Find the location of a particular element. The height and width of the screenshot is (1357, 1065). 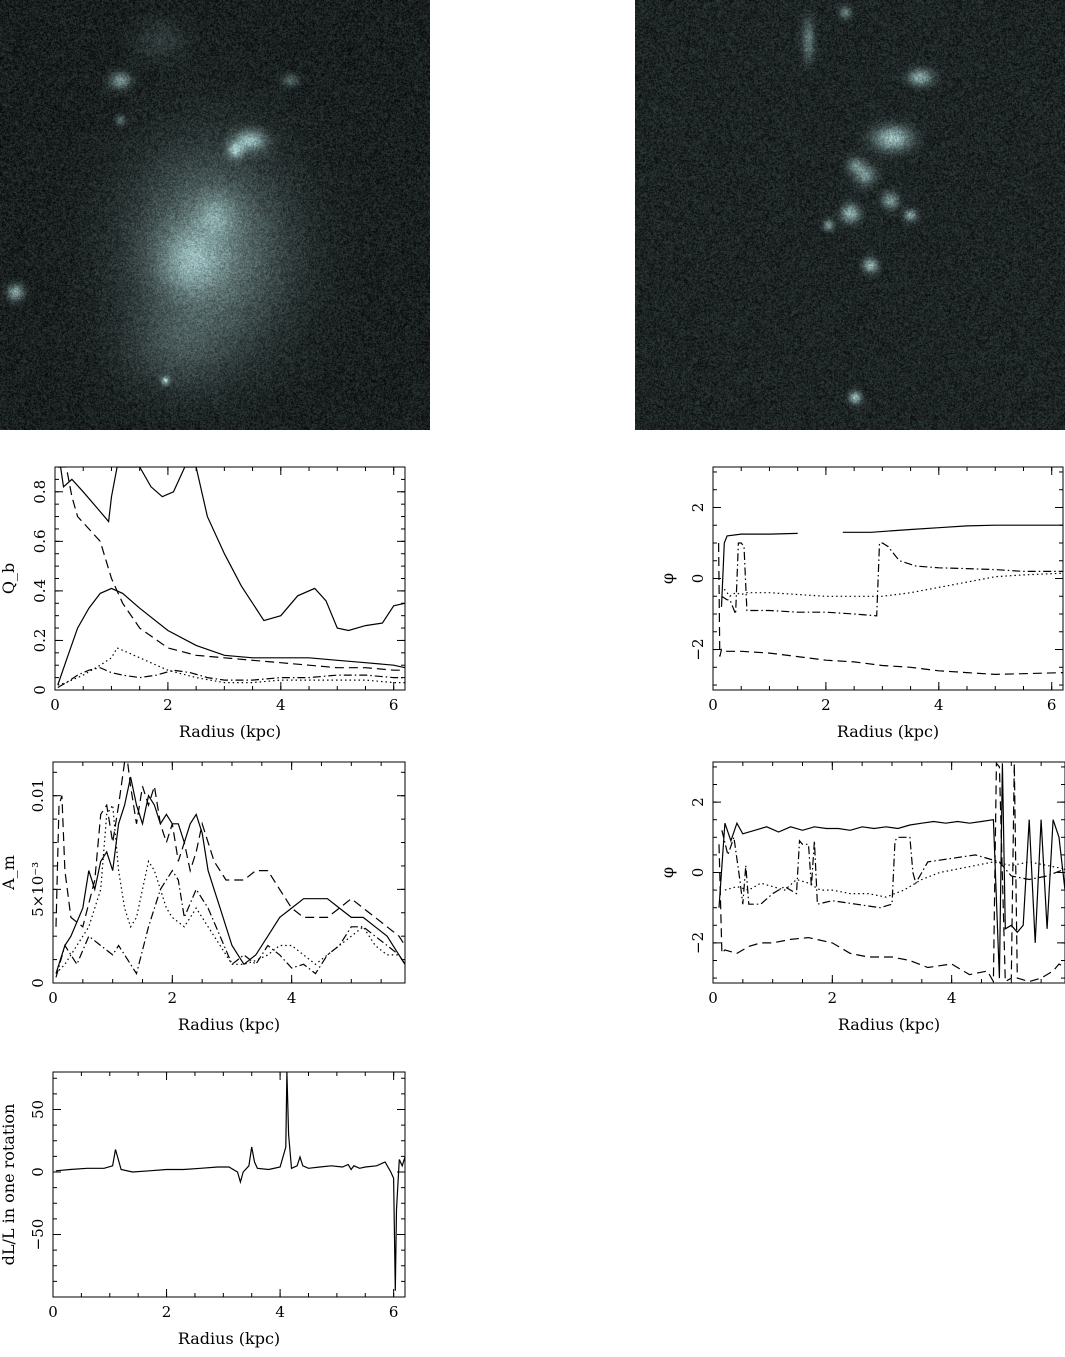

galaxy-image-left-canvas is located at coordinates (215, 215).